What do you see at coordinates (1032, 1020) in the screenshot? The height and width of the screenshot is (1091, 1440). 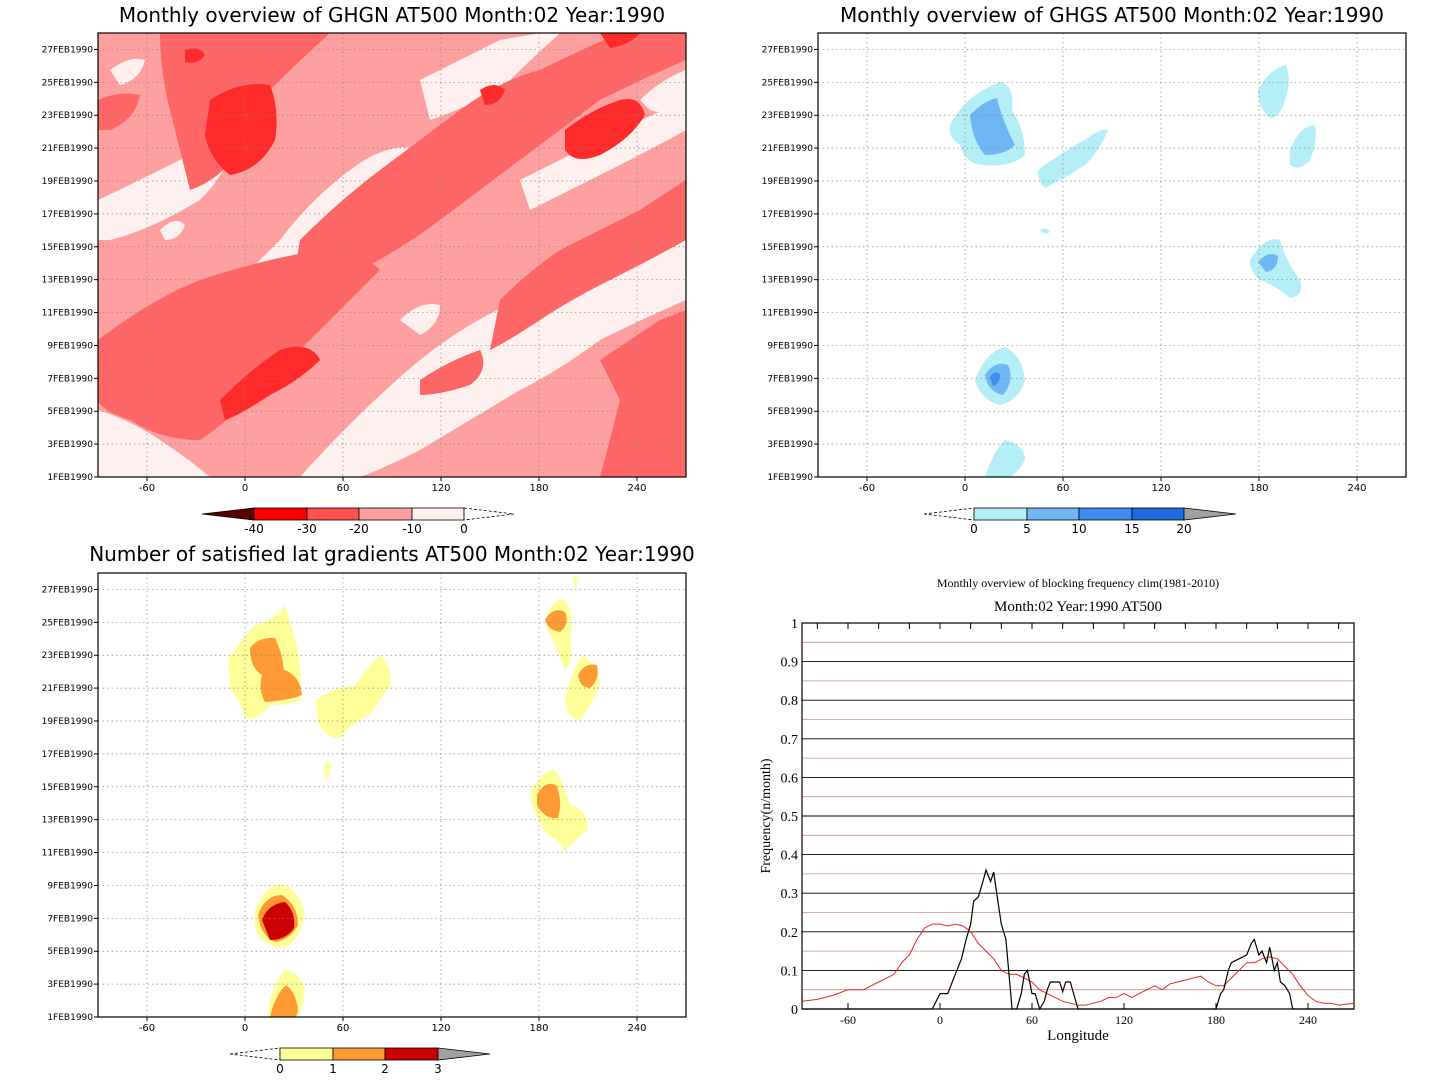 I see `freq-x-tick-label: 60` at bounding box center [1032, 1020].